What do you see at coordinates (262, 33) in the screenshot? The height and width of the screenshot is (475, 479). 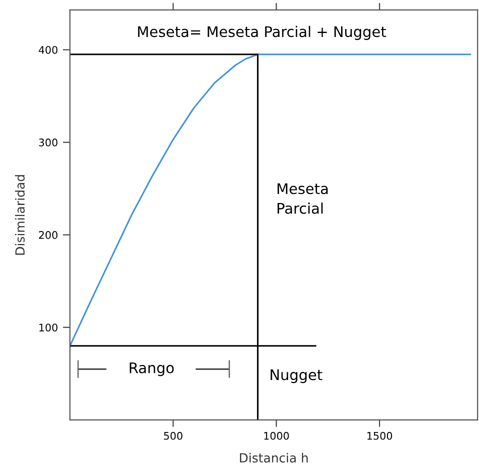 I see `annotation: Meseta= Meseta Parcial + Nugget` at bounding box center [262, 33].